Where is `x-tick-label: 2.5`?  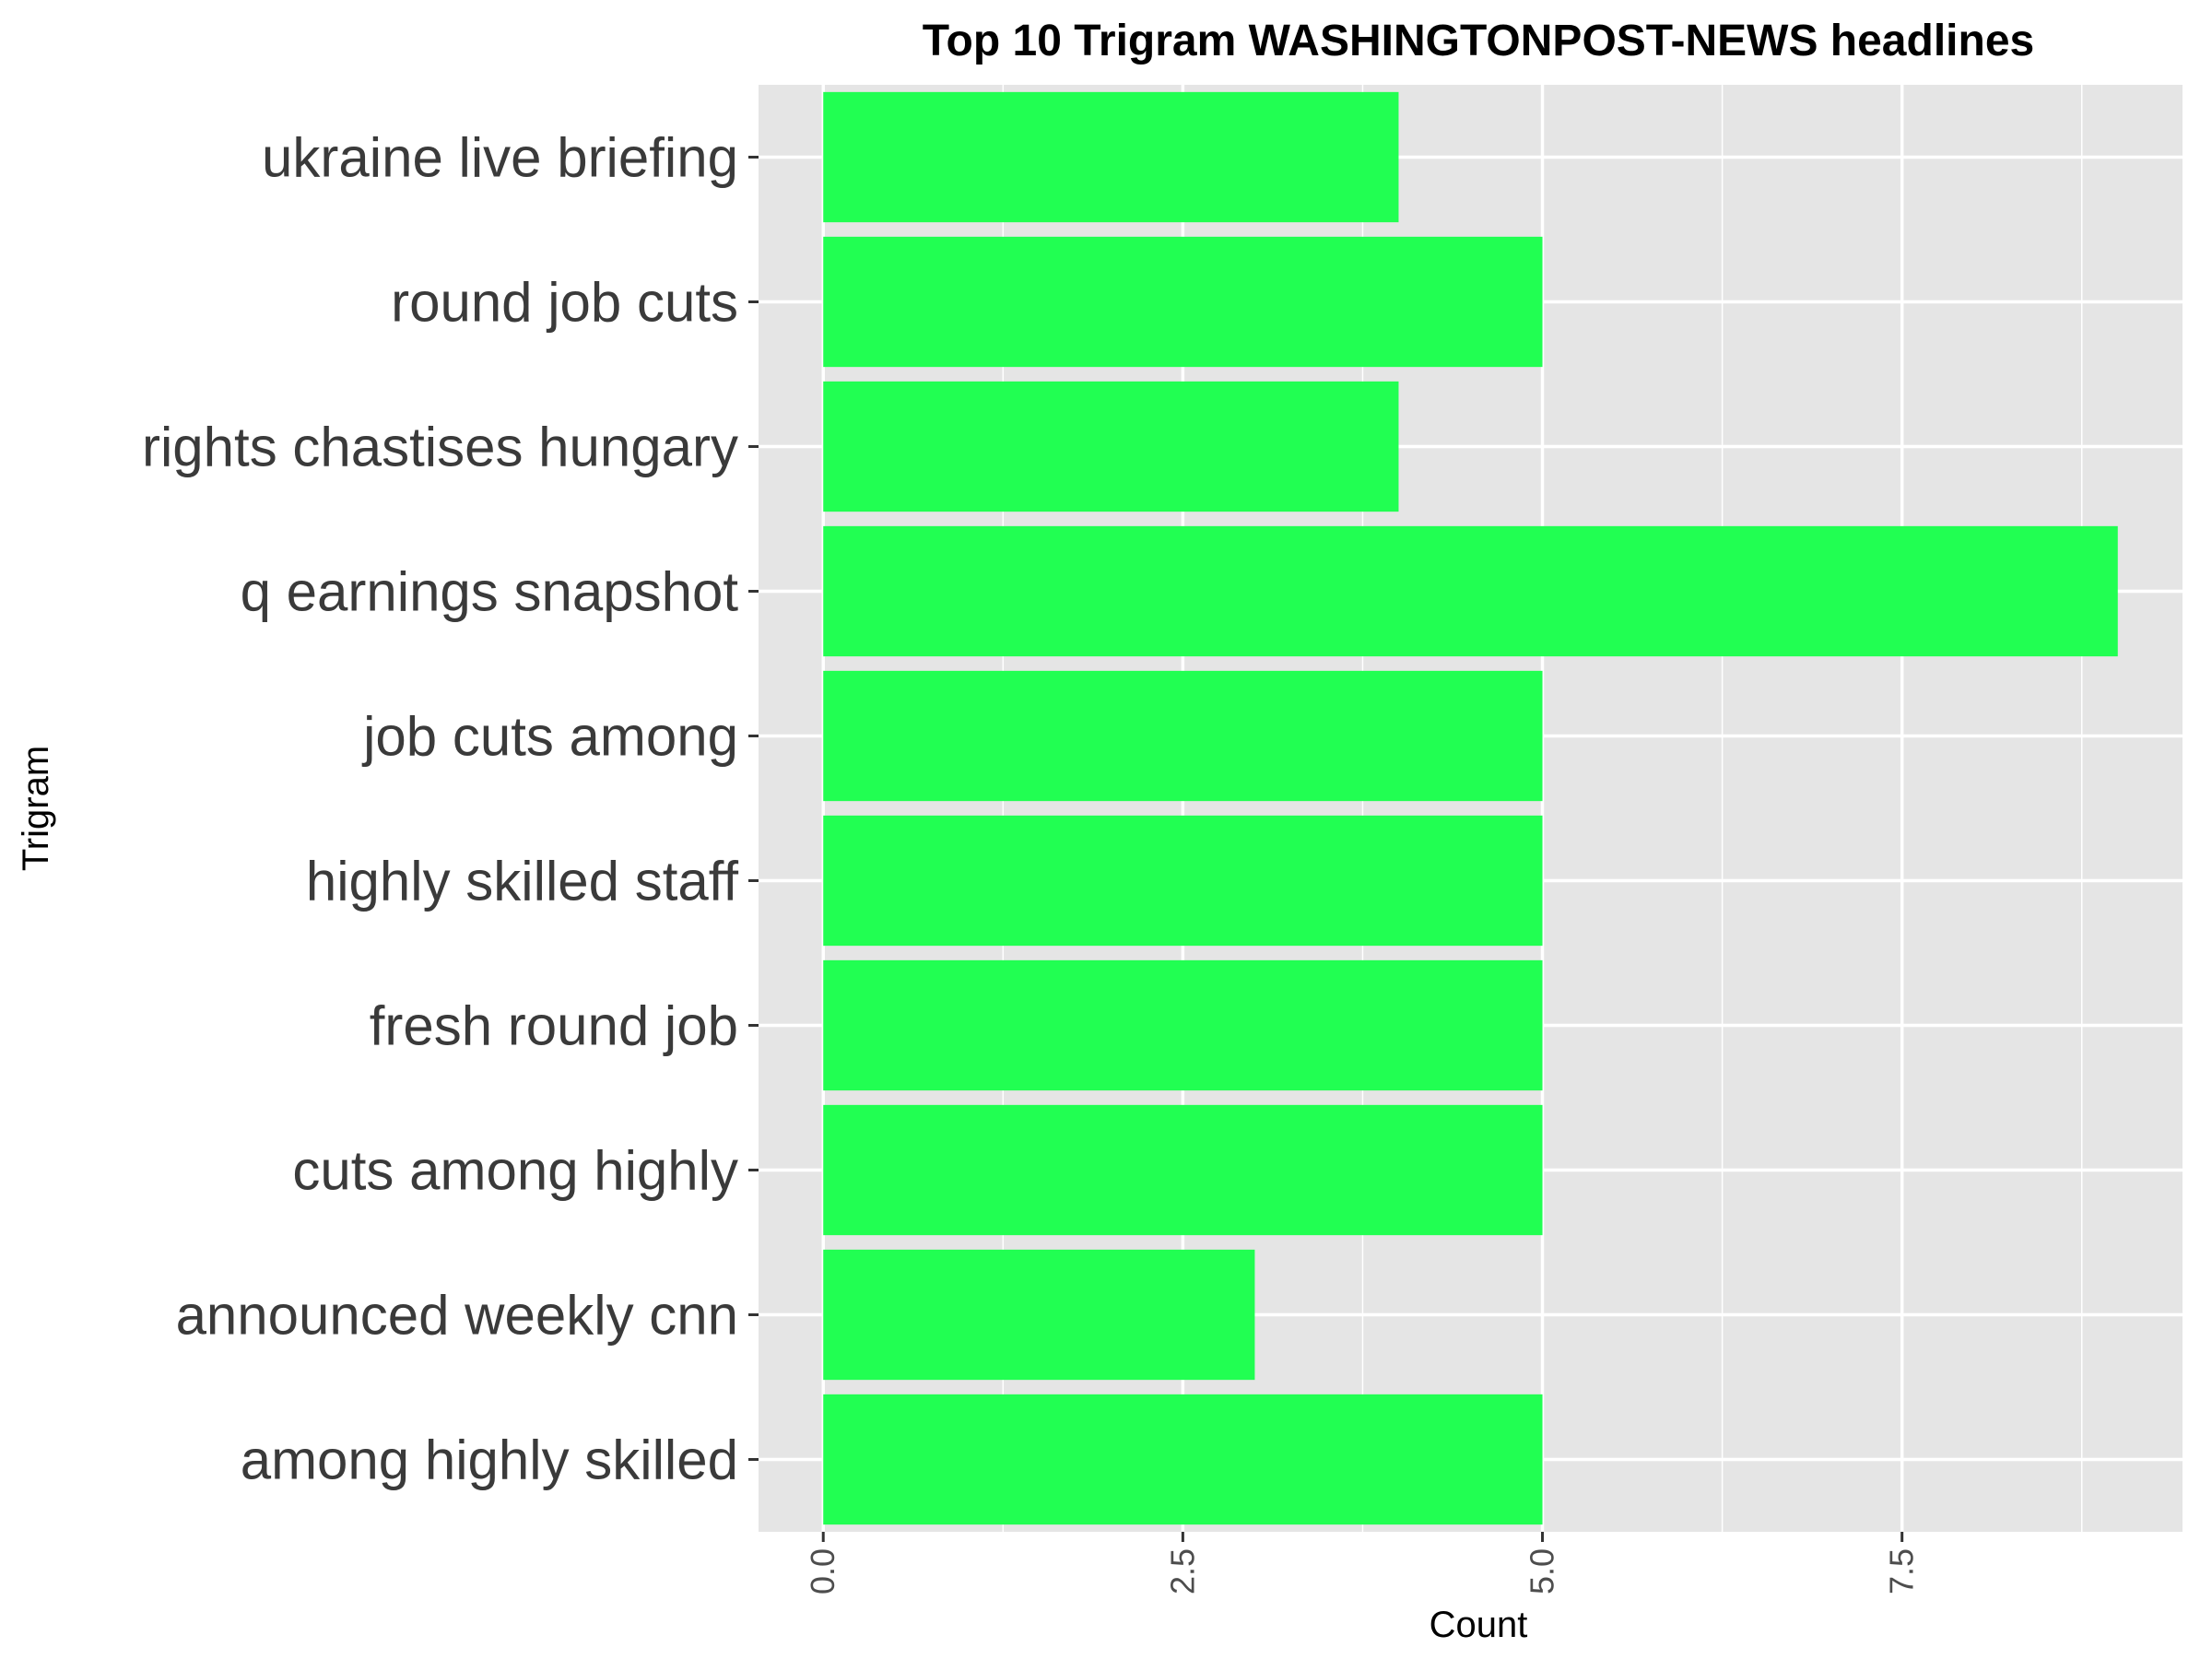
x-tick-label: 2.5 is located at coordinates (1182, 1571).